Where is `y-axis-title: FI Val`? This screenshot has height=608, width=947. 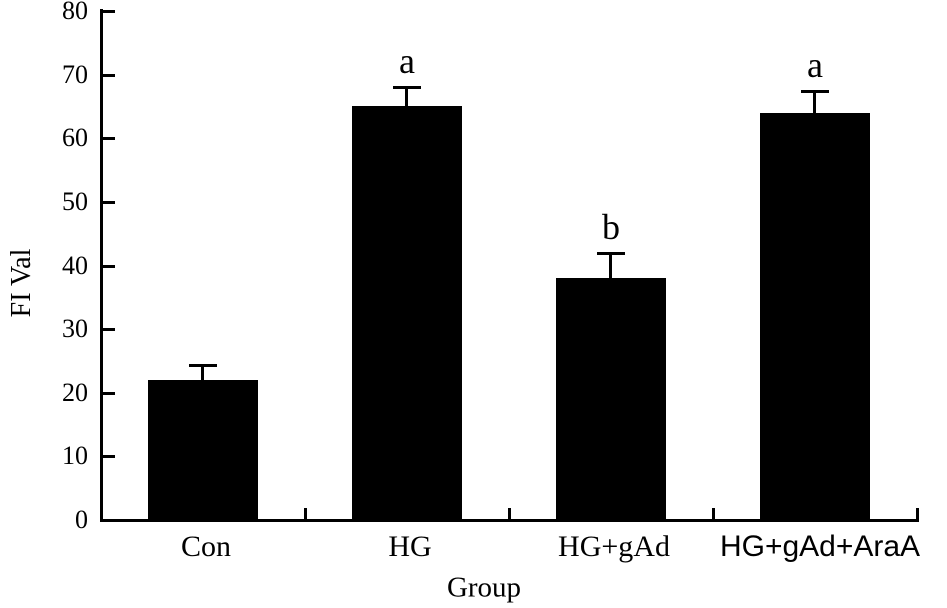 y-axis-title: FI Val is located at coordinates (21, 283).